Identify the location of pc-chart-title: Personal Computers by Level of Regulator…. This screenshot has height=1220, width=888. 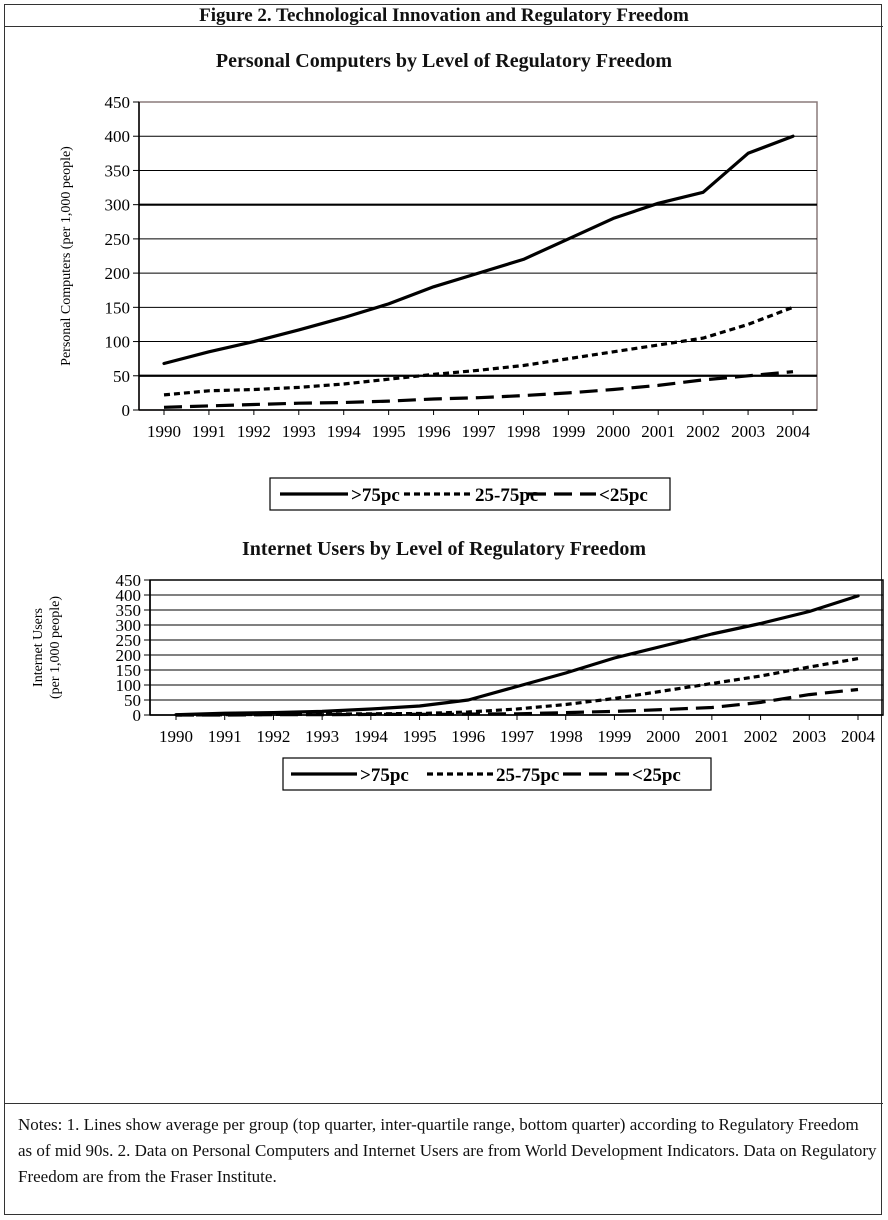
(444, 61).